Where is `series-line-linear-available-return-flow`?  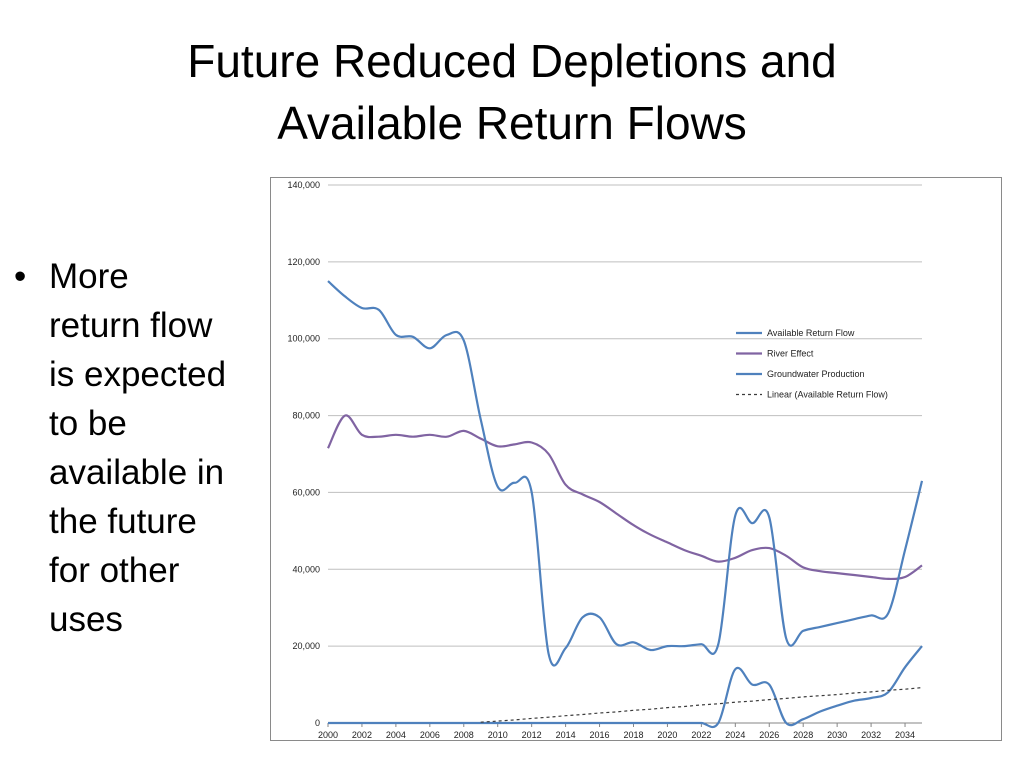
series-line-linear-available-return-flow is located at coordinates (701, 705).